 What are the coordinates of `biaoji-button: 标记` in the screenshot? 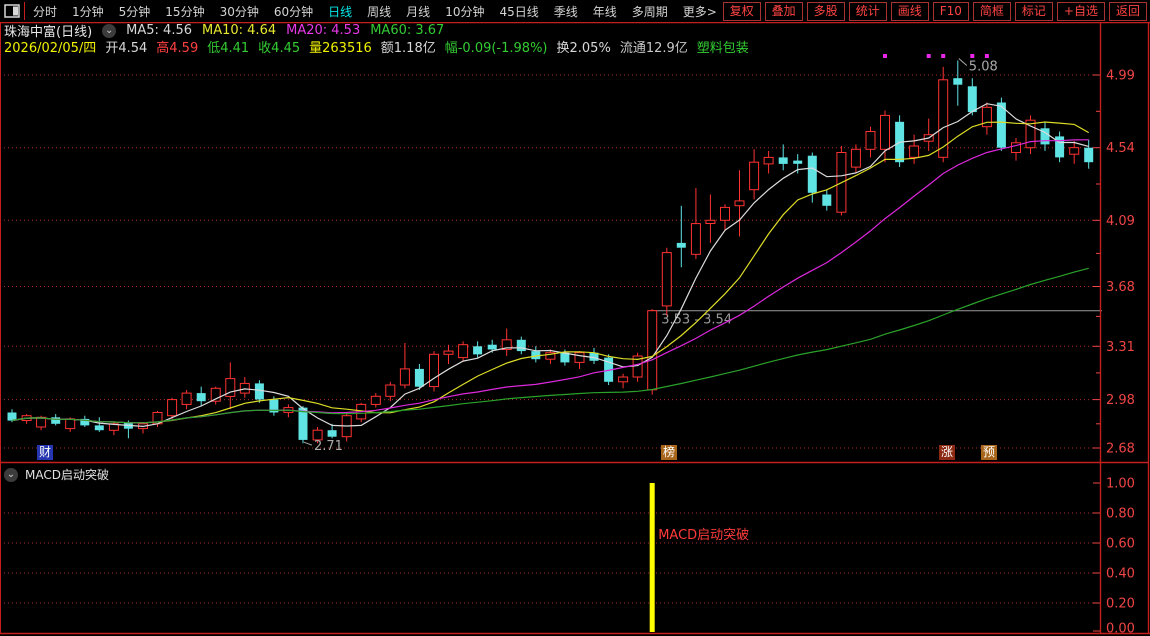 It's located at (1033, 11).